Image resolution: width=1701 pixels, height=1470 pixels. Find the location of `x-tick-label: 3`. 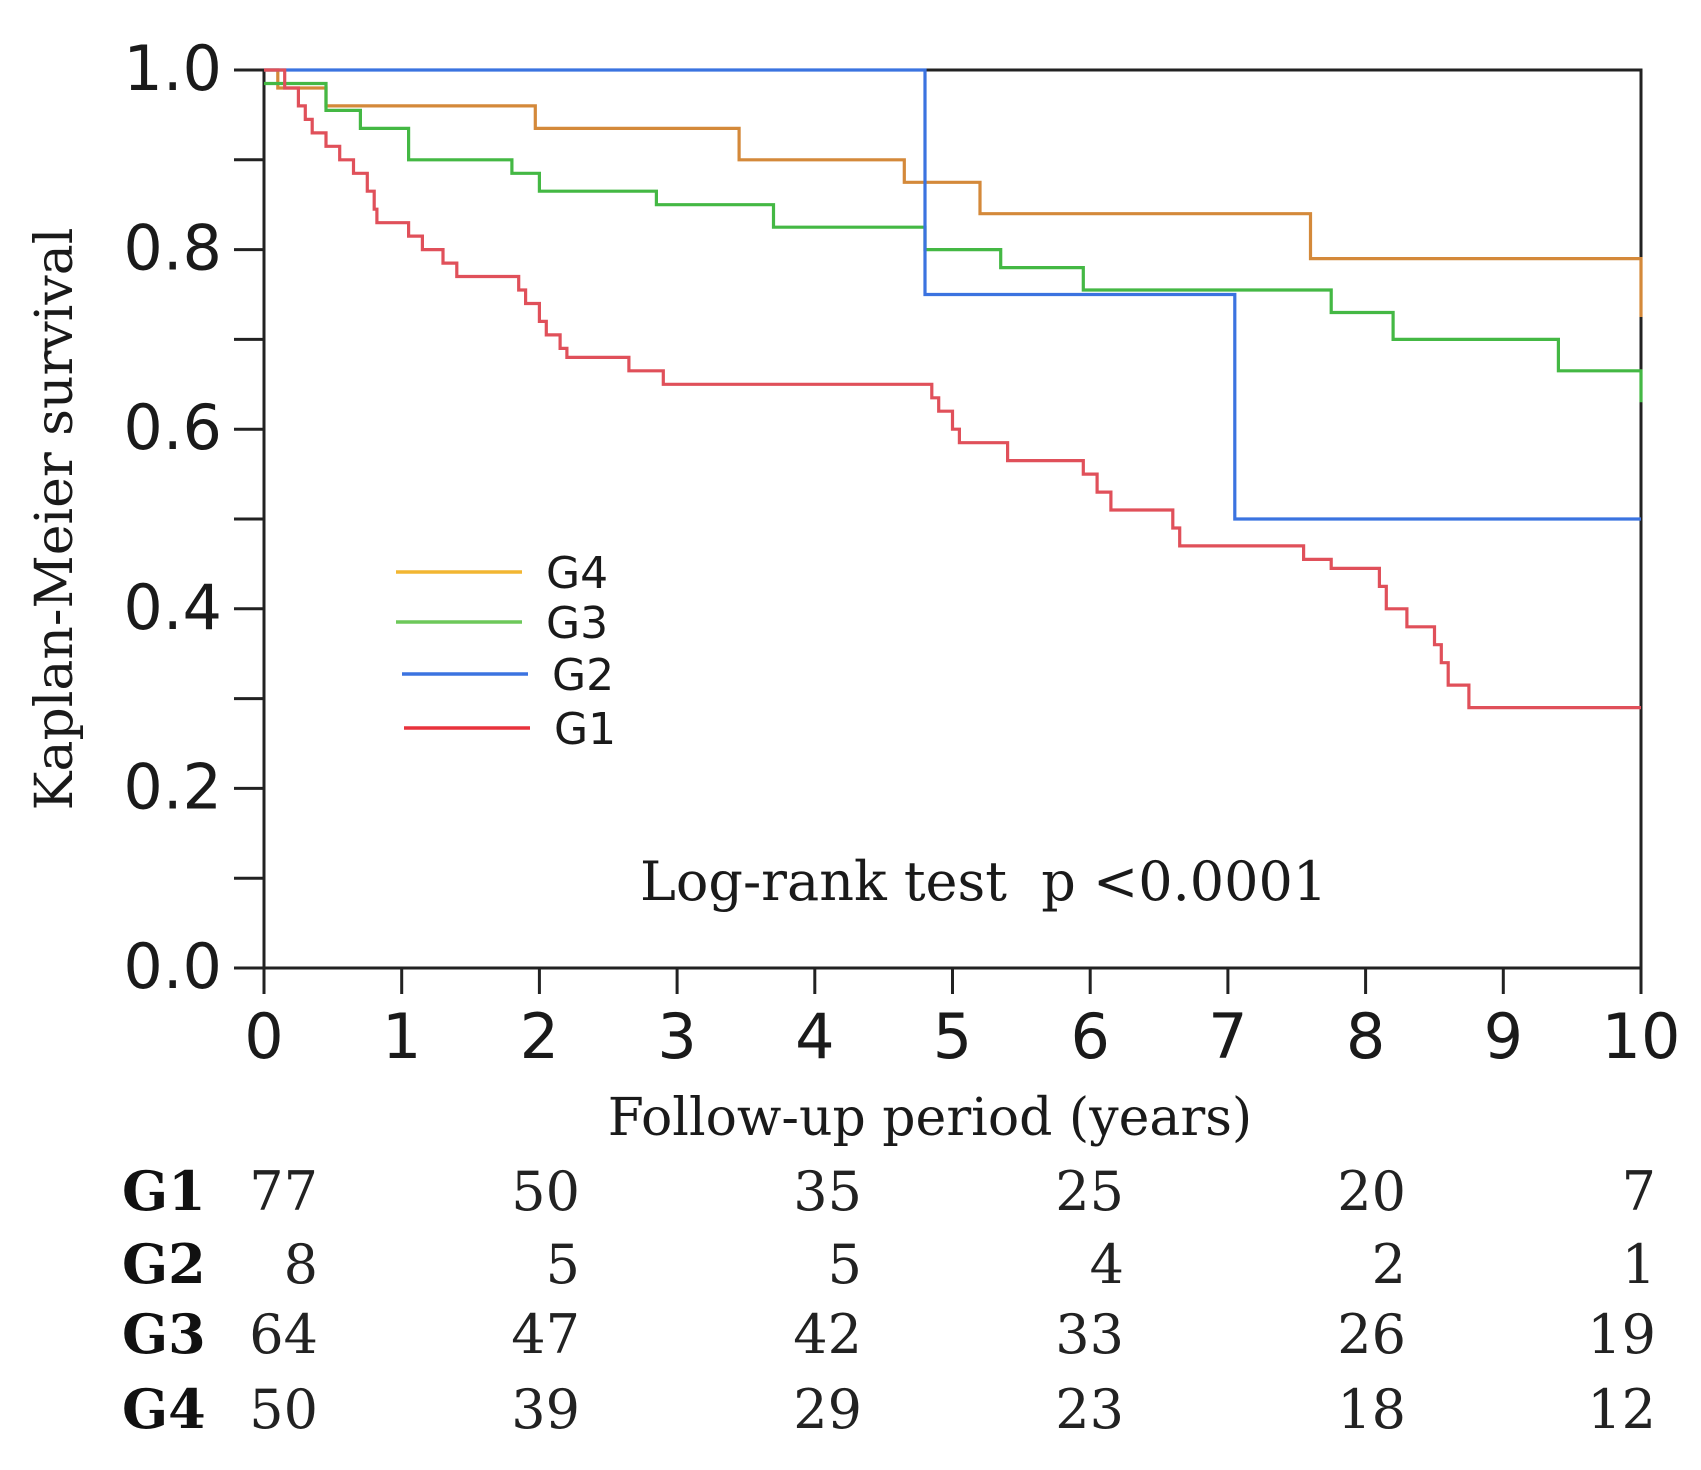

x-tick-label: 3 is located at coordinates (676, 1036).